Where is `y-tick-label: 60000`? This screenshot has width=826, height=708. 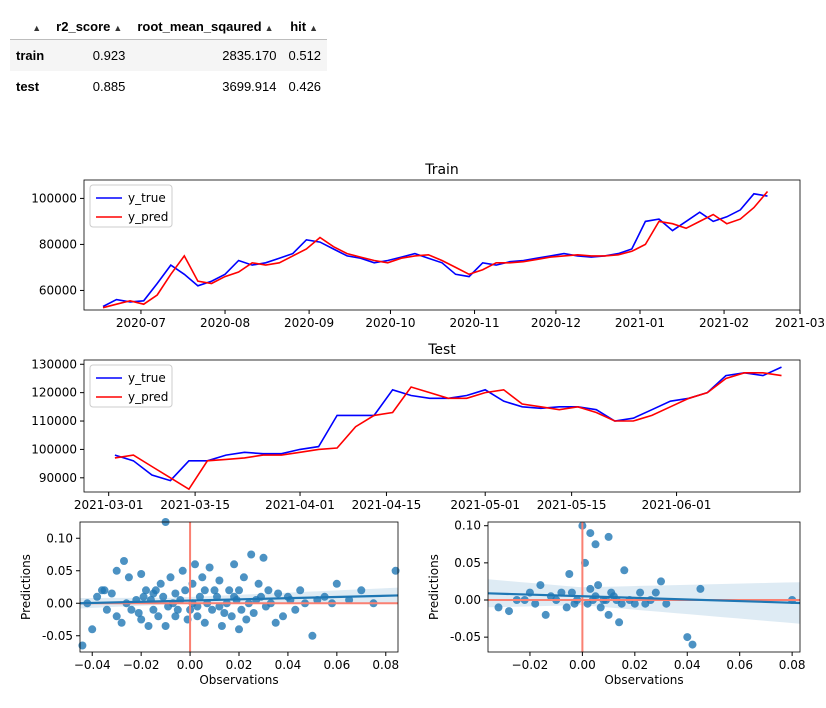 y-tick-label: 60000 is located at coordinates (58, 290).